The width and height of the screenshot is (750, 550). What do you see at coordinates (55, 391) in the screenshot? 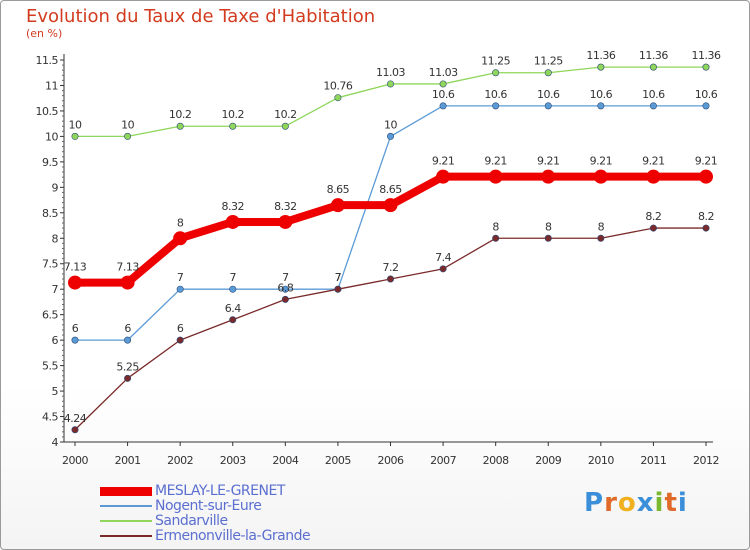
I see `y-tick-label: 5` at bounding box center [55, 391].